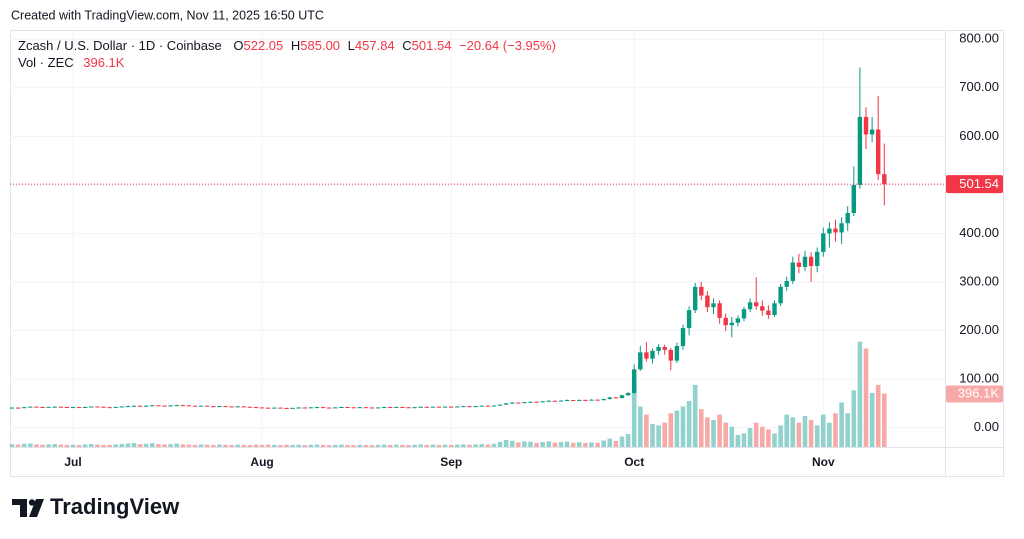  I want to click on ohlc-value: 585.00, so click(320, 45).